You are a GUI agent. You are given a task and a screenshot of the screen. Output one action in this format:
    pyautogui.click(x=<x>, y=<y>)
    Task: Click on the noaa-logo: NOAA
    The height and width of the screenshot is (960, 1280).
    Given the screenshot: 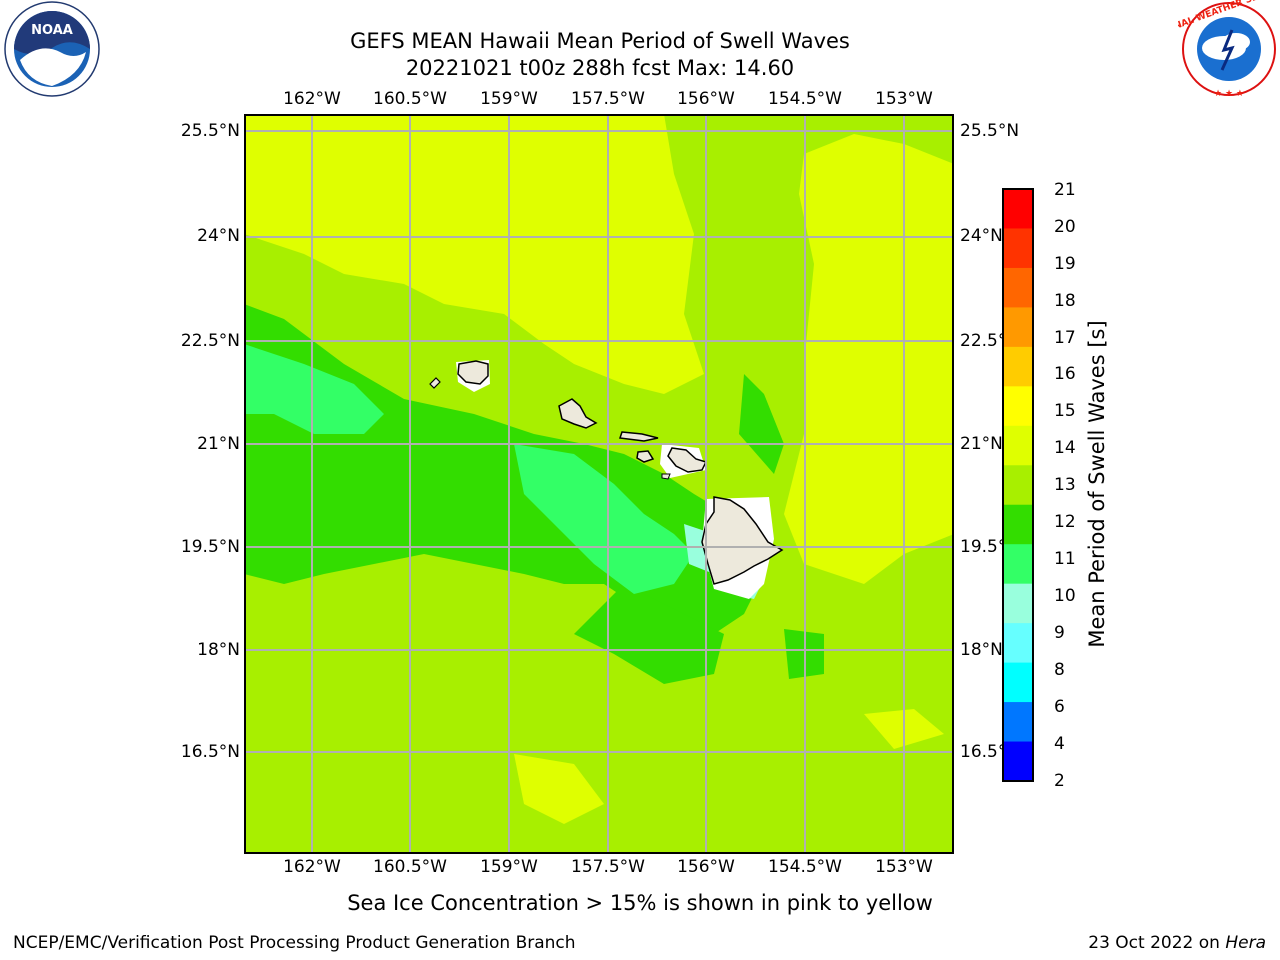 What is the action you would take?
    pyautogui.click(x=52, y=50)
    